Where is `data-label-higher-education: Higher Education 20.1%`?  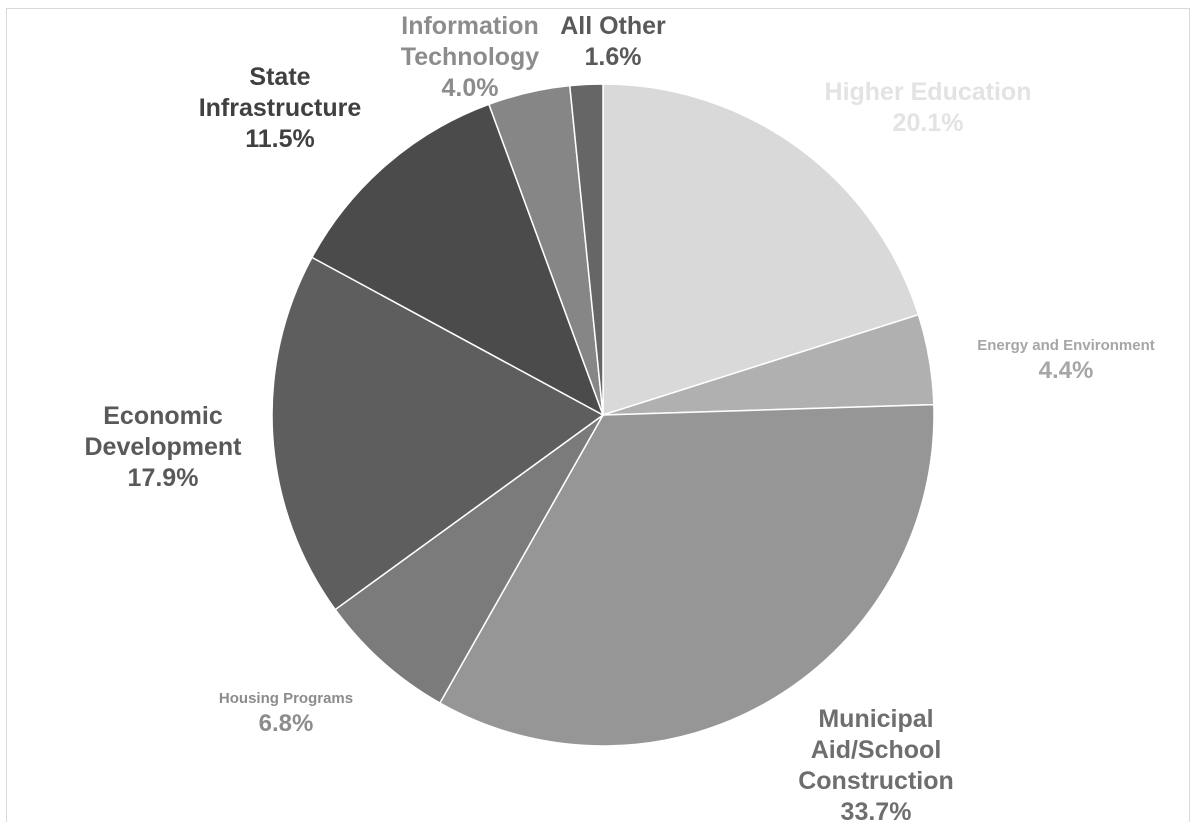
data-label-higher-education: Higher Education 20.1% is located at coordinates (928, 107).